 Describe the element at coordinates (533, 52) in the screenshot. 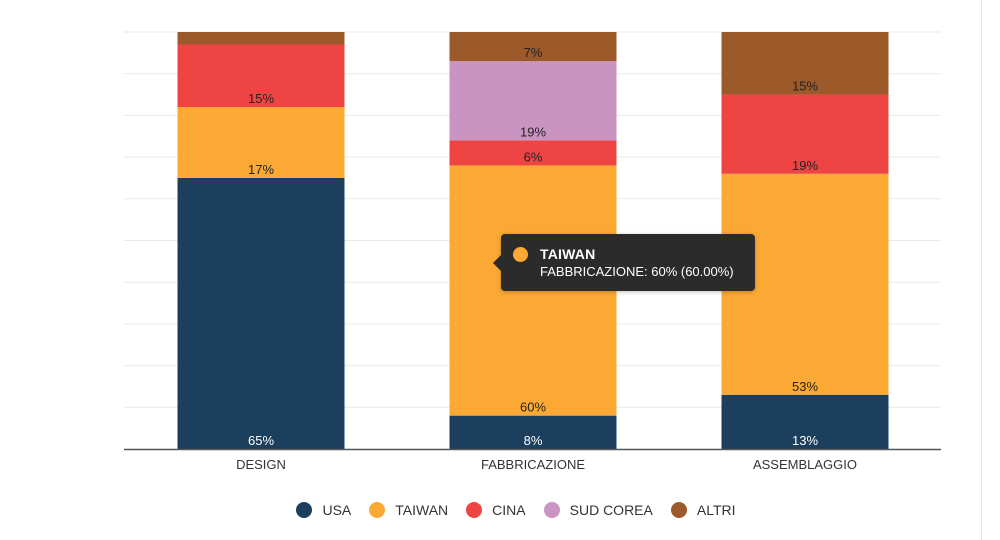

I see `data-label: 7%` at that location.